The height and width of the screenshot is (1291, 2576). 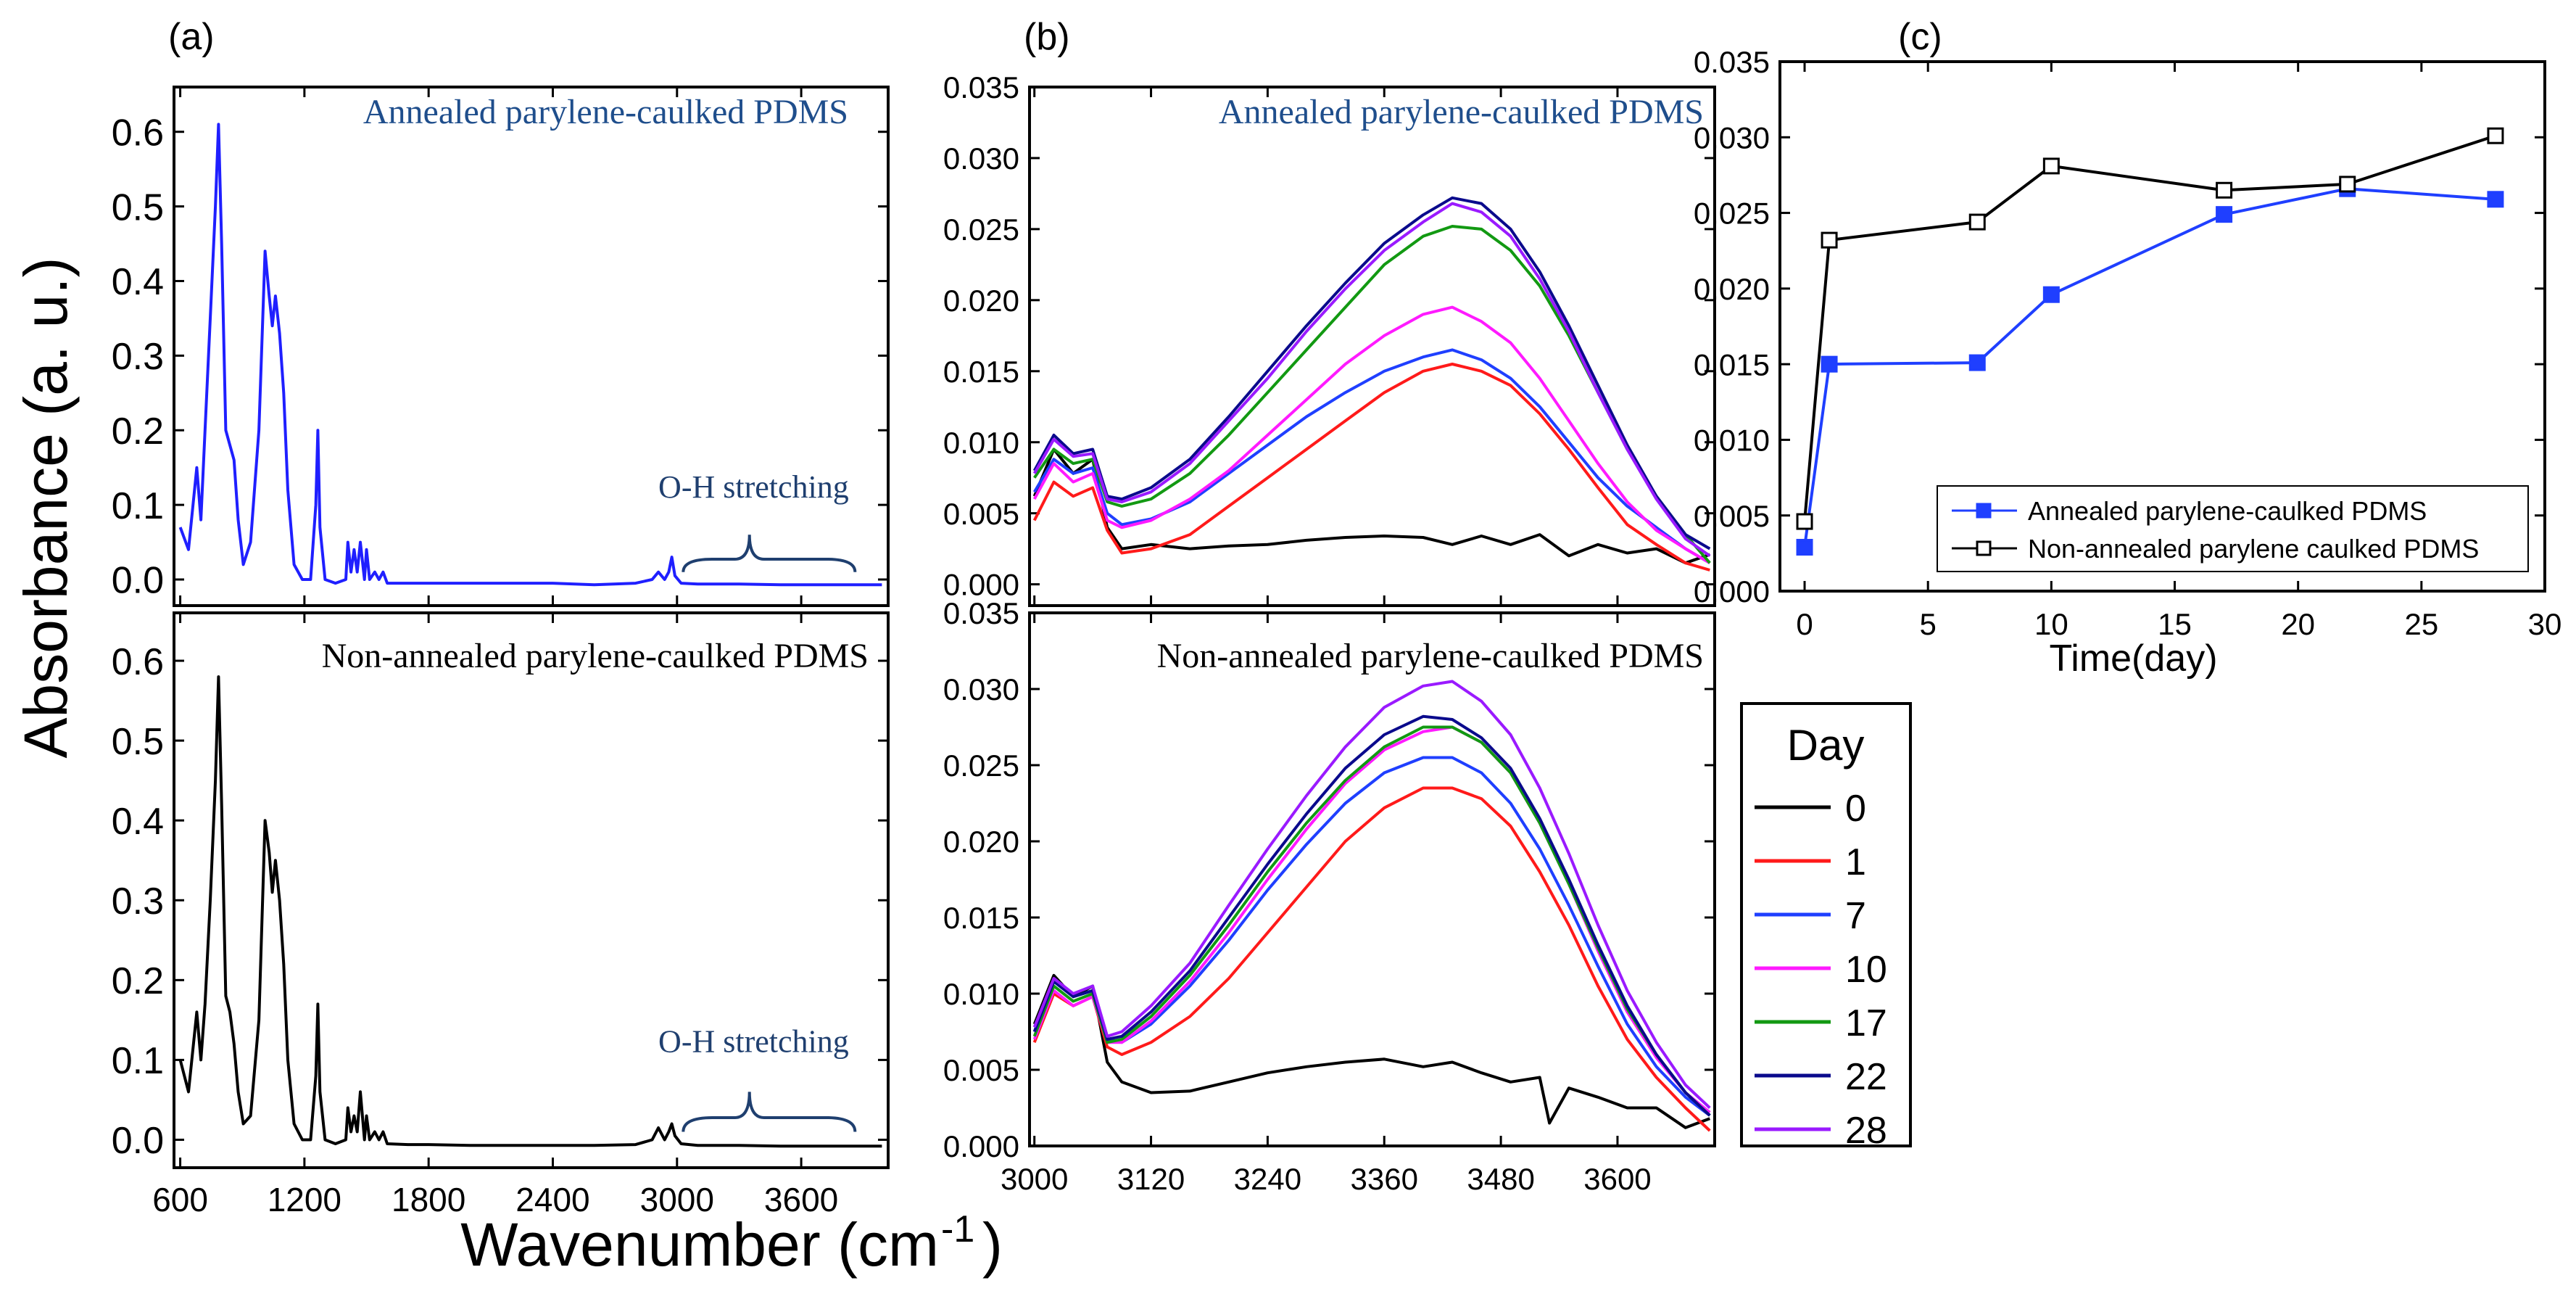 What do you see at coordinates (2233, 528) in the screenshot?
I see `panel-c-legend` at bounding box center [2233, 528].